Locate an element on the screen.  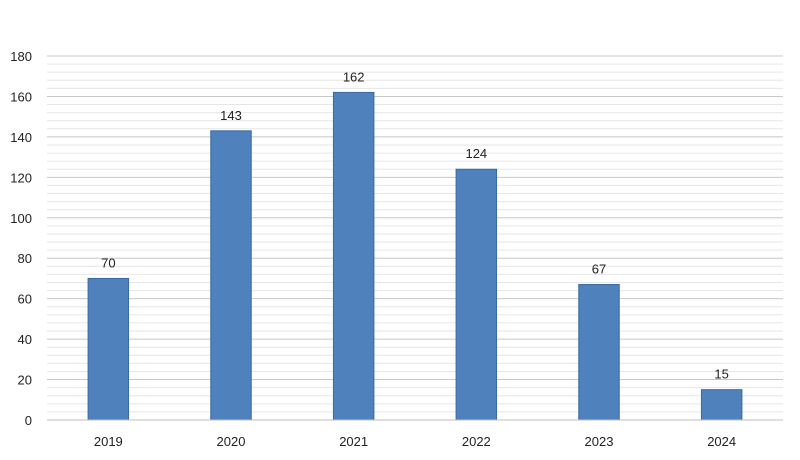
data-label-2021: 162 is located at coordinates (354, 76).